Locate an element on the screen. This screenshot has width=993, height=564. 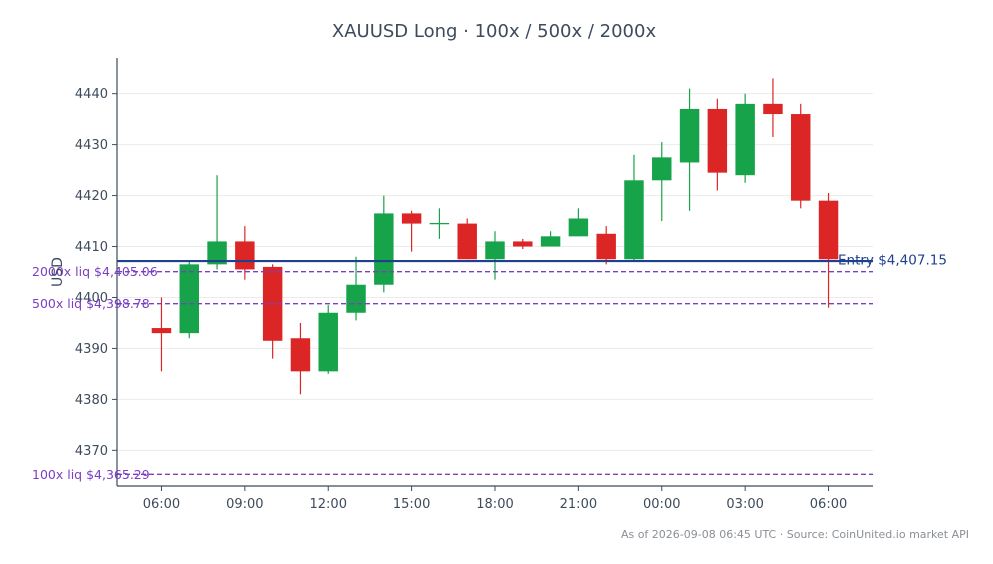
chart-title: XAUUSD Long · 100x / 500x / 2000x is located at coordinates (494, 31).